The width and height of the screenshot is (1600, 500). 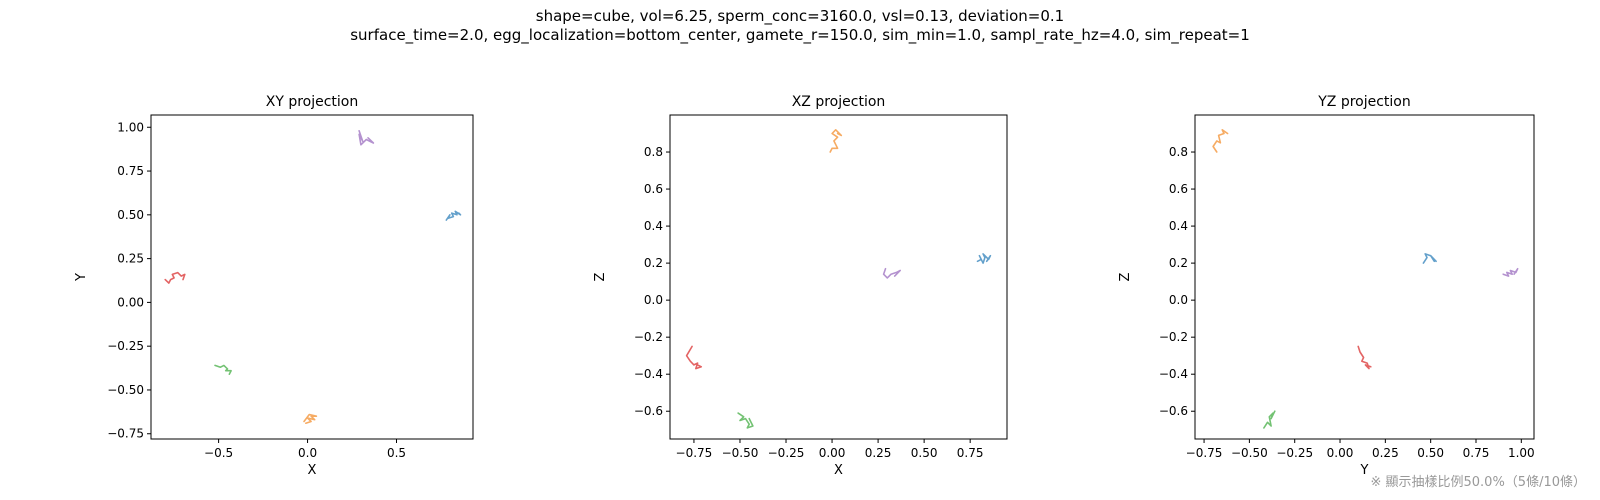 I want to click on y-tick-label: 0.00, so click(x=130, y=302).